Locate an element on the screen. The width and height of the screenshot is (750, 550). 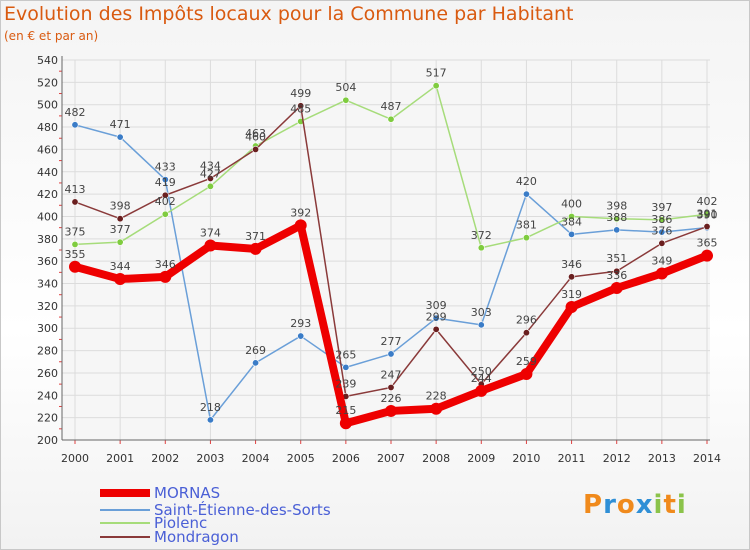
data-label-saint-etienne-des-sorts: 293 is located at coordinates (300, 323).